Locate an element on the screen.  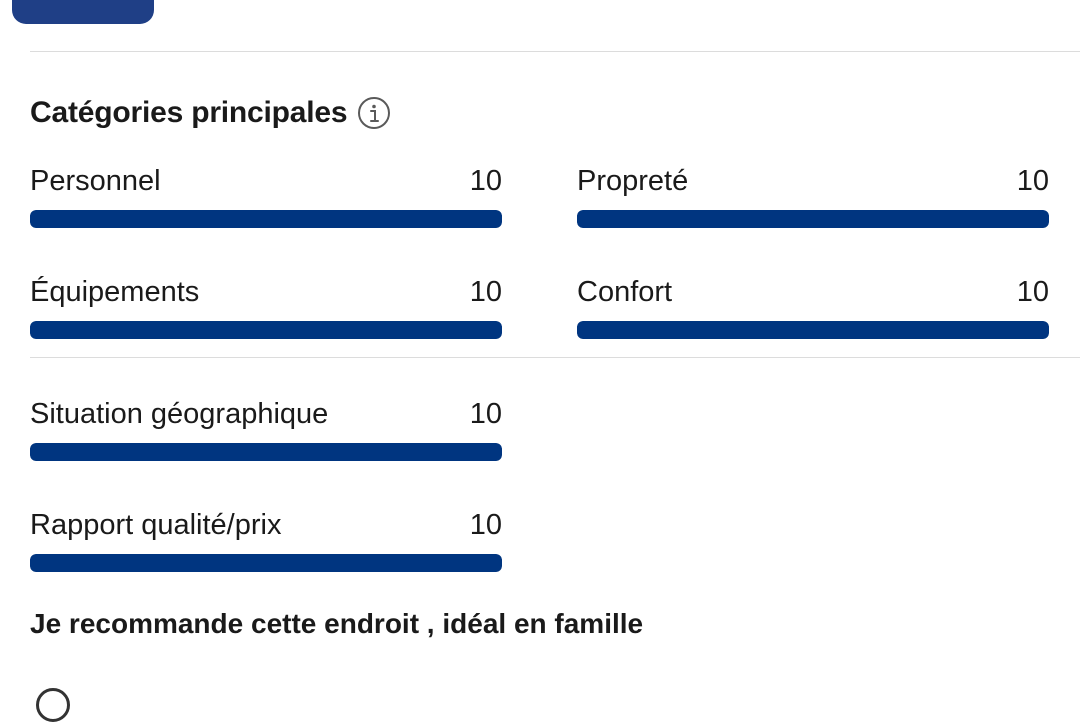
category-label: Propreté is located at coordinates (633, 181).